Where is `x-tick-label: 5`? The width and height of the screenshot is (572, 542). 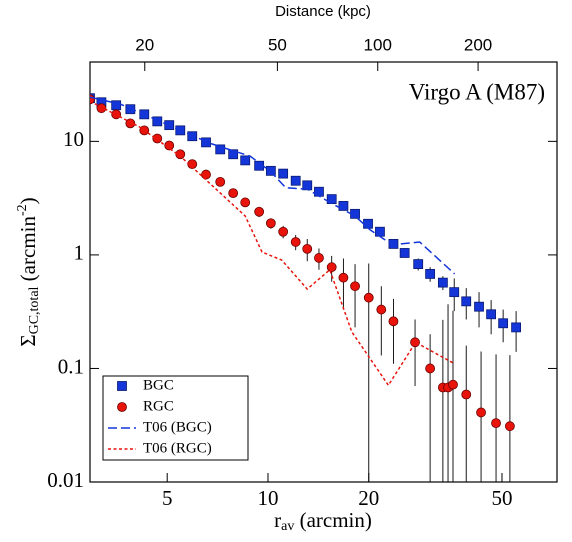
x-tick-label: 5 is located at coordinates (167, 498).